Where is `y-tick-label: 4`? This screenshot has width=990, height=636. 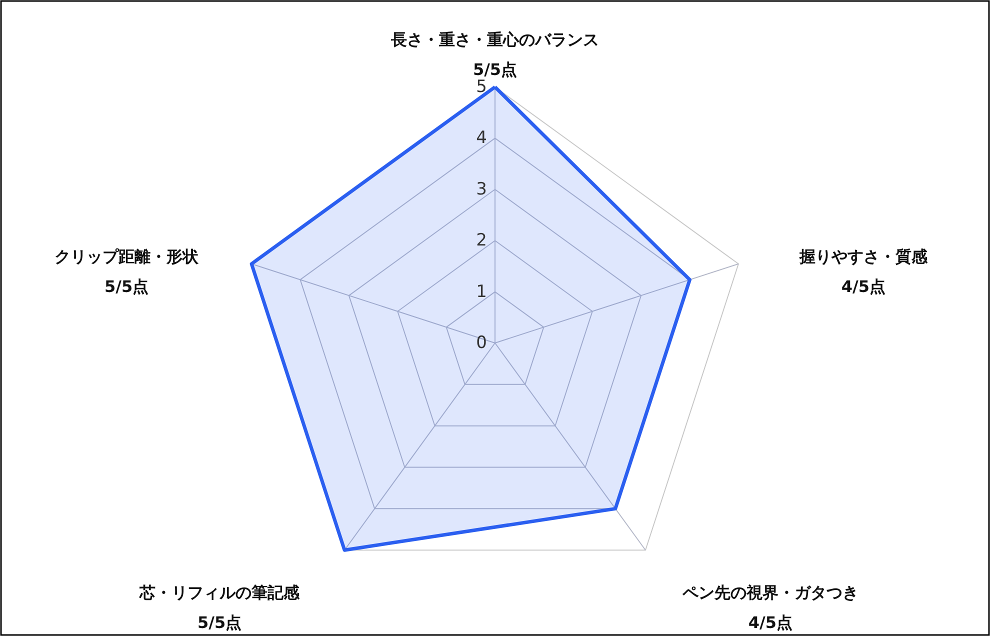 y-tick-label: 4 is located at coordinates (481, 138).